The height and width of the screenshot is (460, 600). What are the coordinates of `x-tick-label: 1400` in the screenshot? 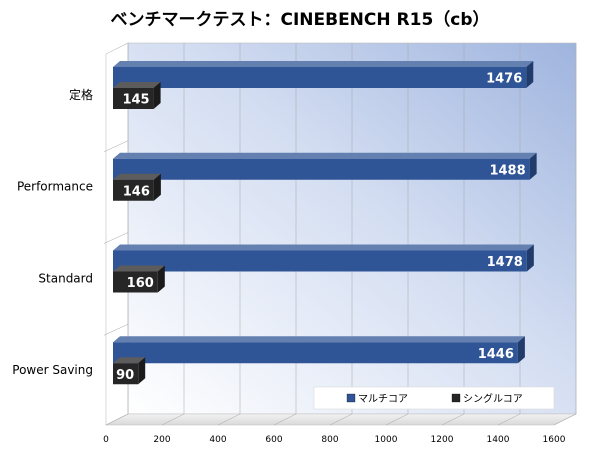 It's located at (498, 440).